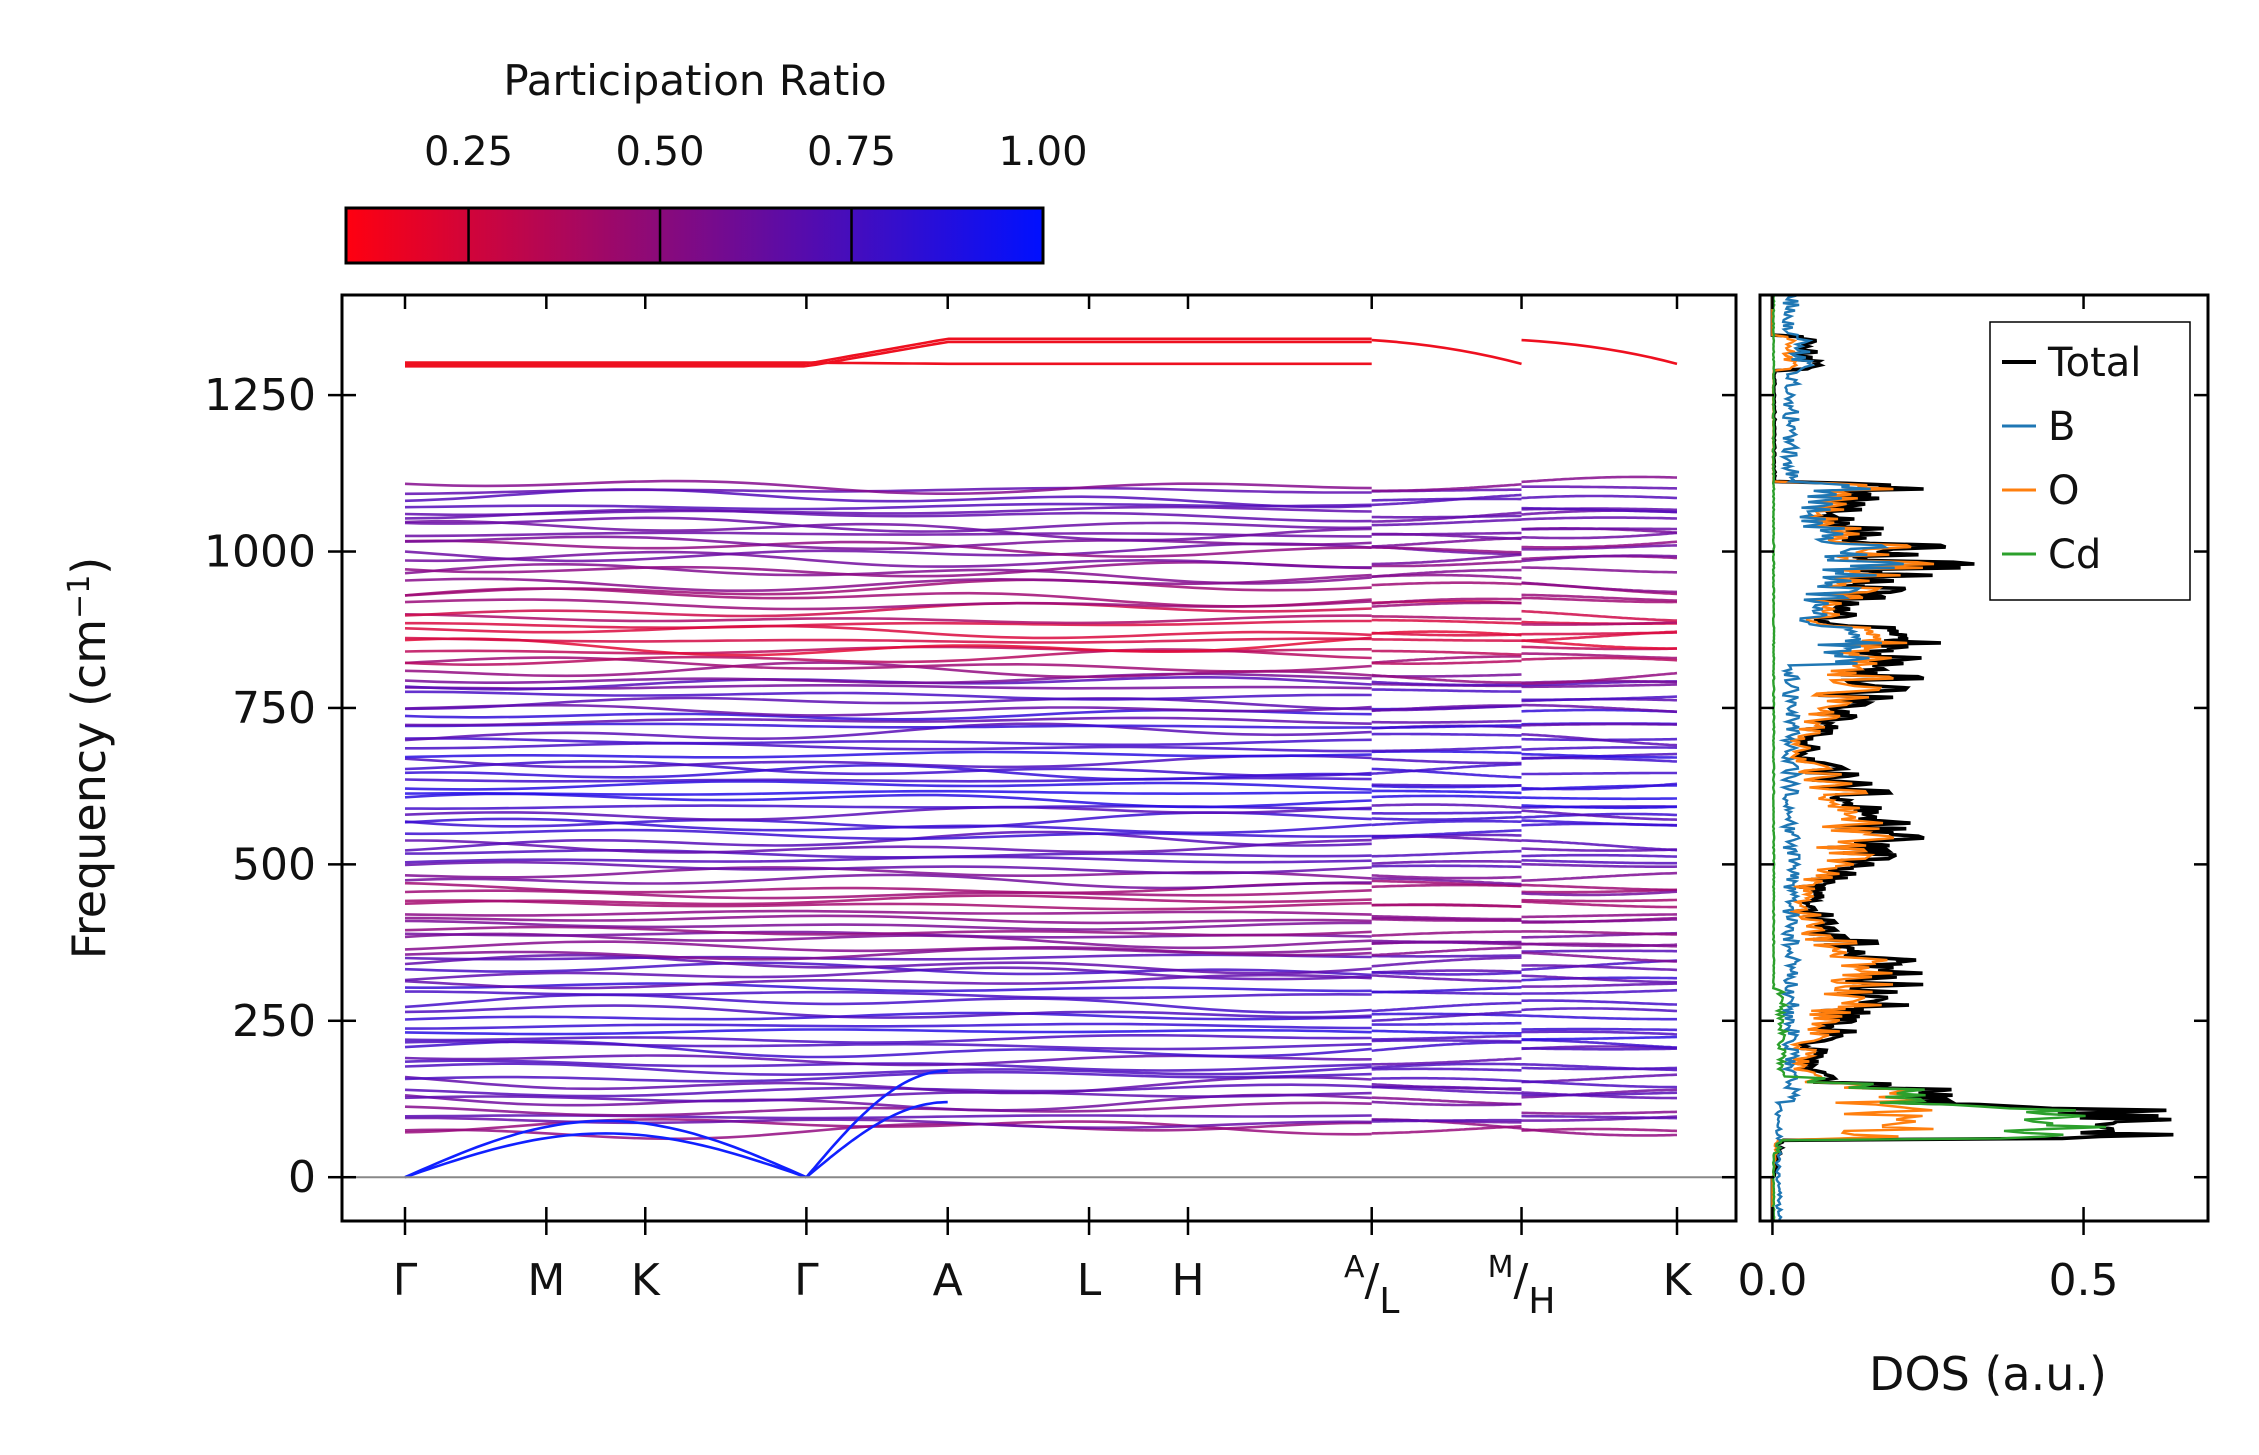 The image size is (2259, 1455). Describe the element at coordinates (2061, 427) in the screenshot. I see `legend-label: B` at that location.